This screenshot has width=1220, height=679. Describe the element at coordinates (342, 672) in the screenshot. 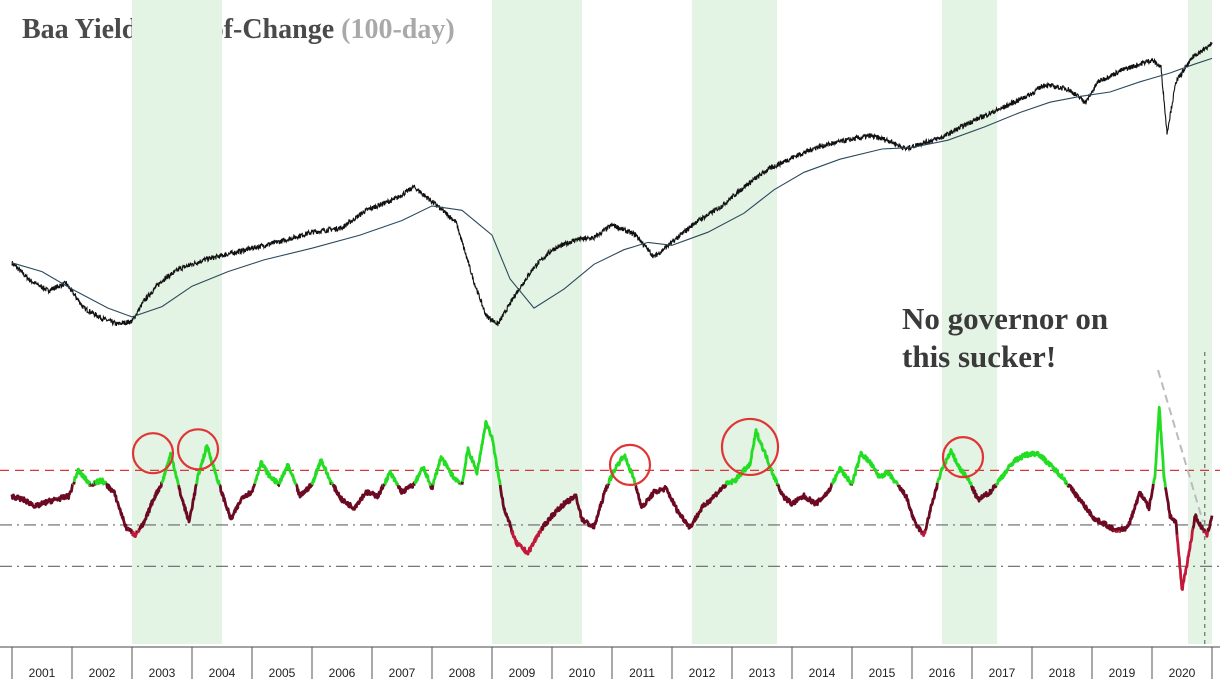

I see `x-tick-label-2006: 2006` at that location.